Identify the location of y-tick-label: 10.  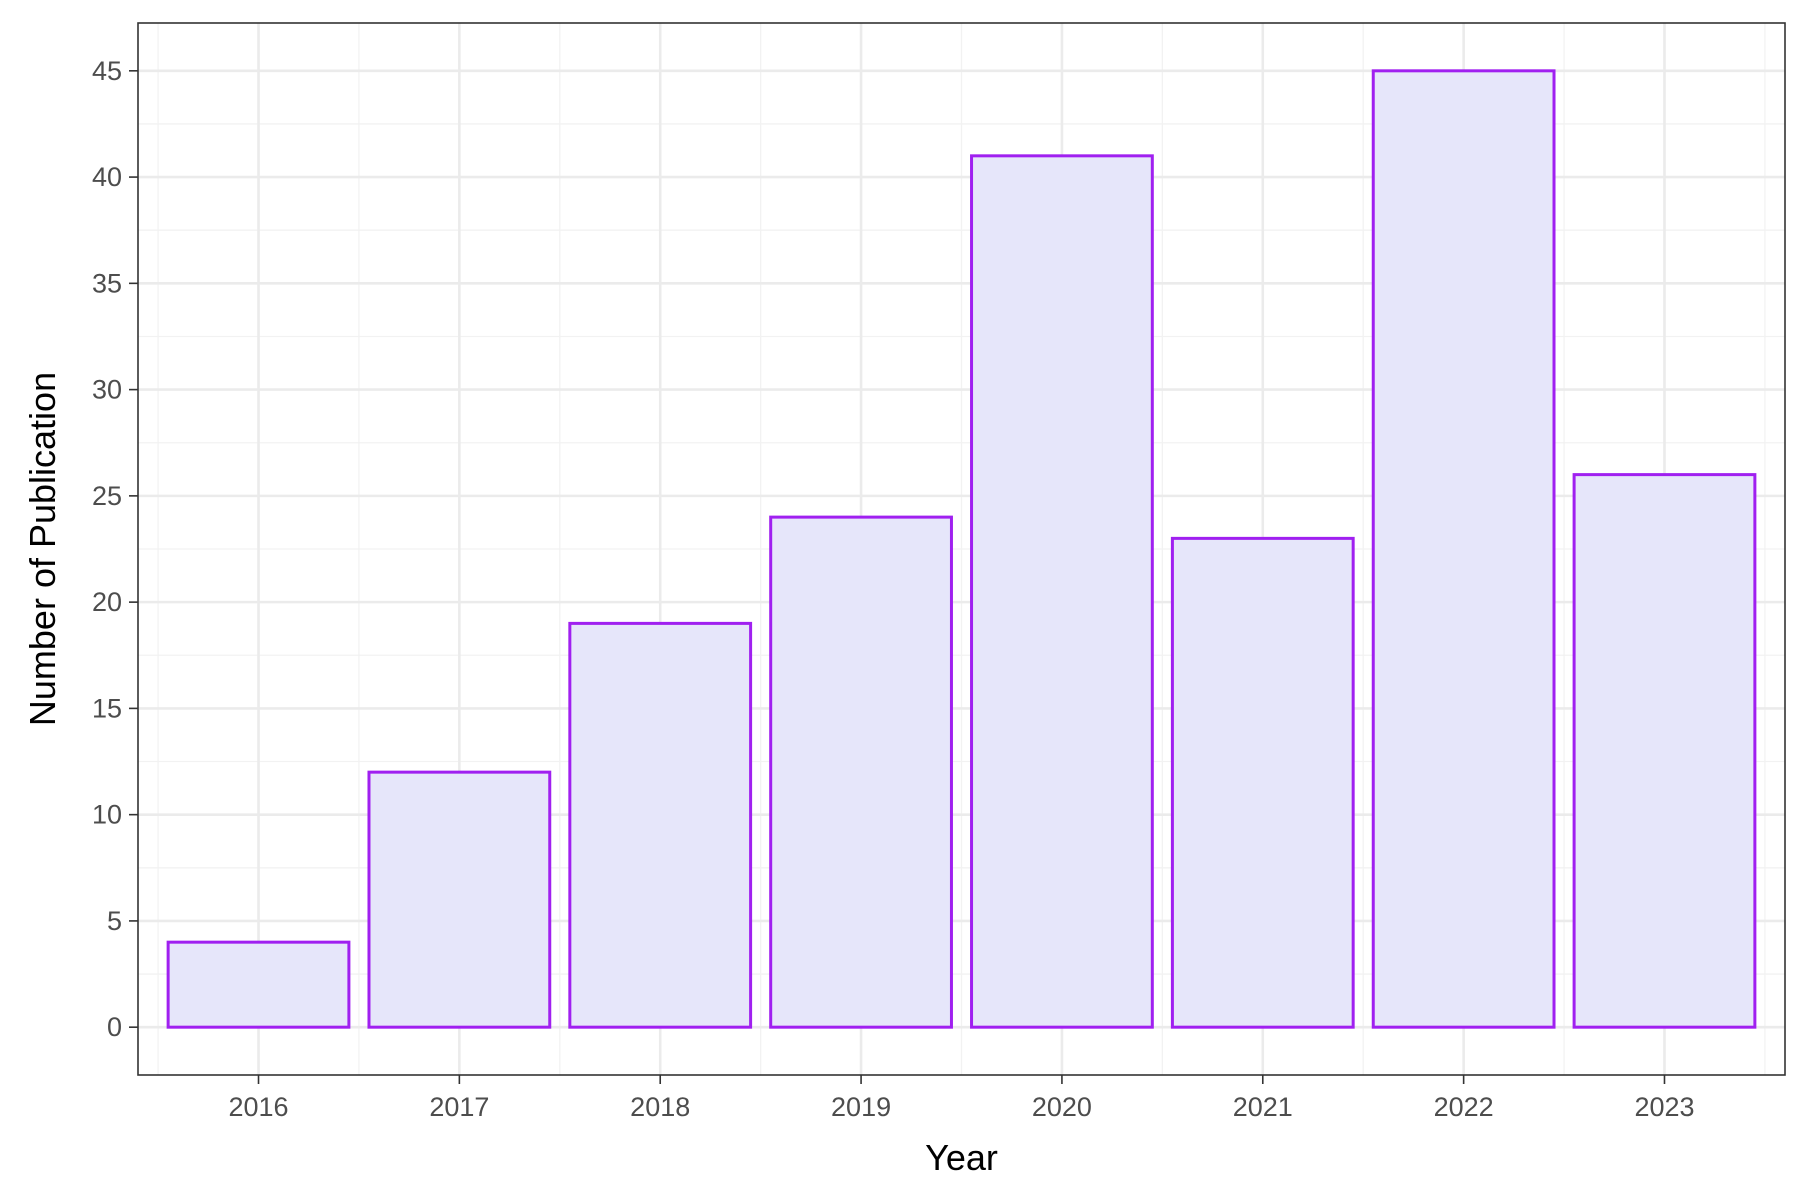
(107, 815).